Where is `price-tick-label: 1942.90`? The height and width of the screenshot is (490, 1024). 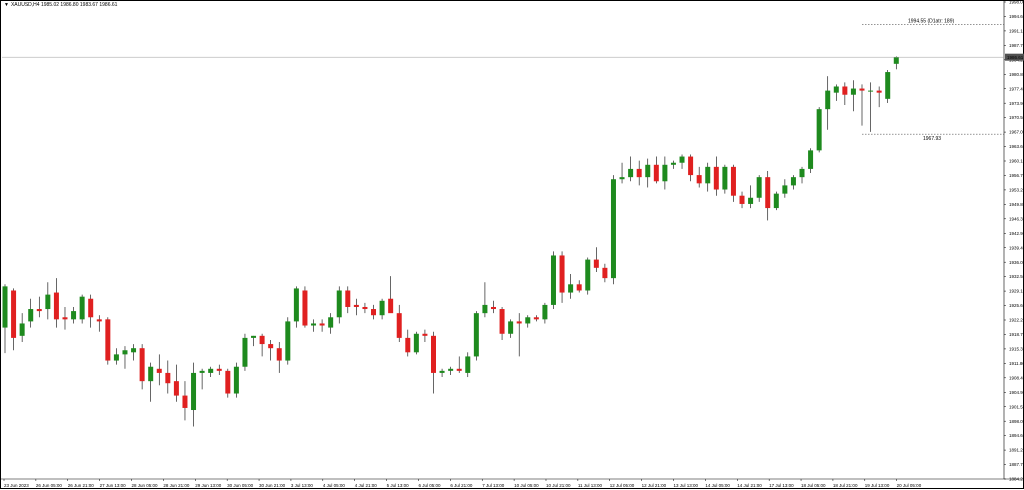
price-tick-label: 1942.90 is located at coordinates (1016, 233).